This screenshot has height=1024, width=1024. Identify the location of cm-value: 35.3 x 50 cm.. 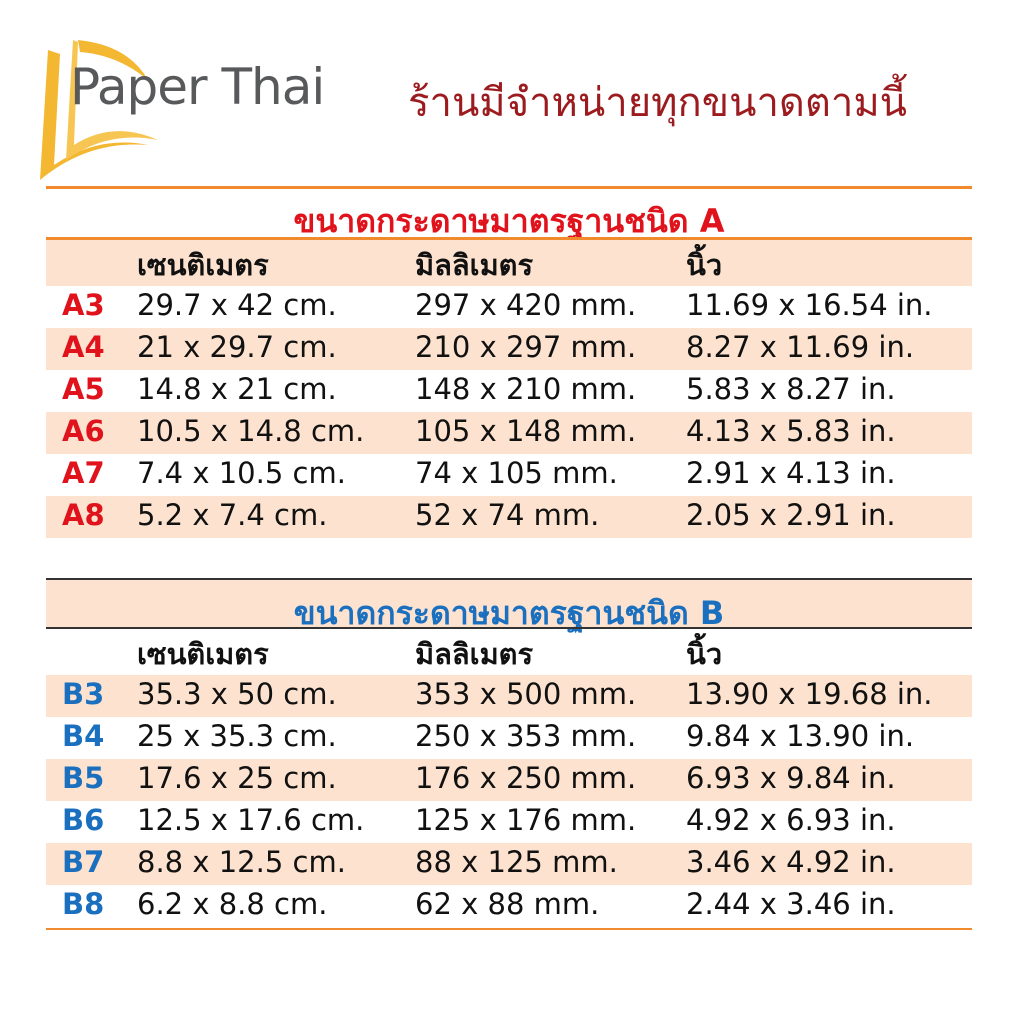
(237, 694).